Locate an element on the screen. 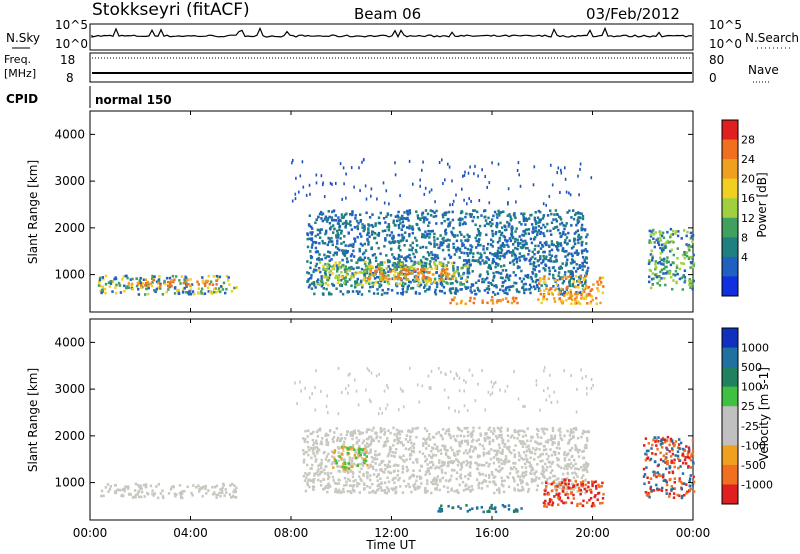 This screenshot has width=800, height=554. colorbar-segment is located at coordinates (730, 286).